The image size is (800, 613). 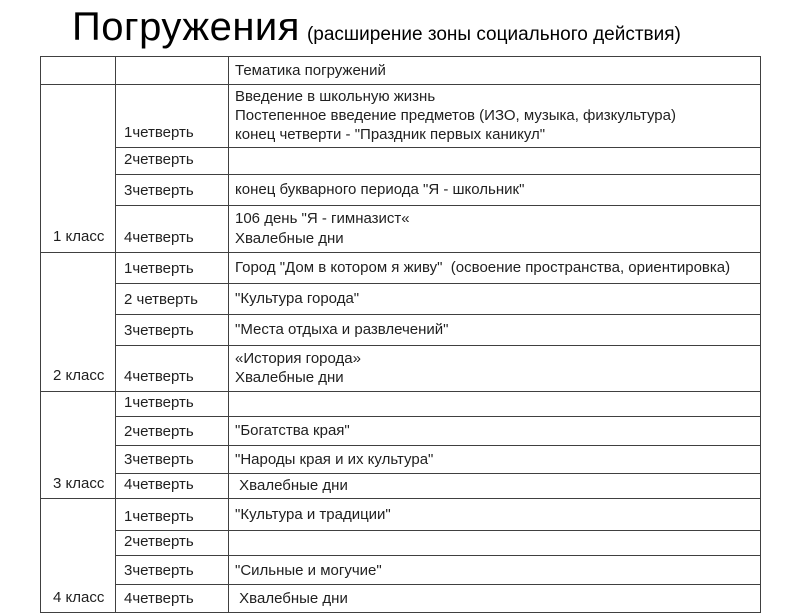 I want to click on table-row: 3четверть "Народы края и их культура", so click(x=401, y=459).